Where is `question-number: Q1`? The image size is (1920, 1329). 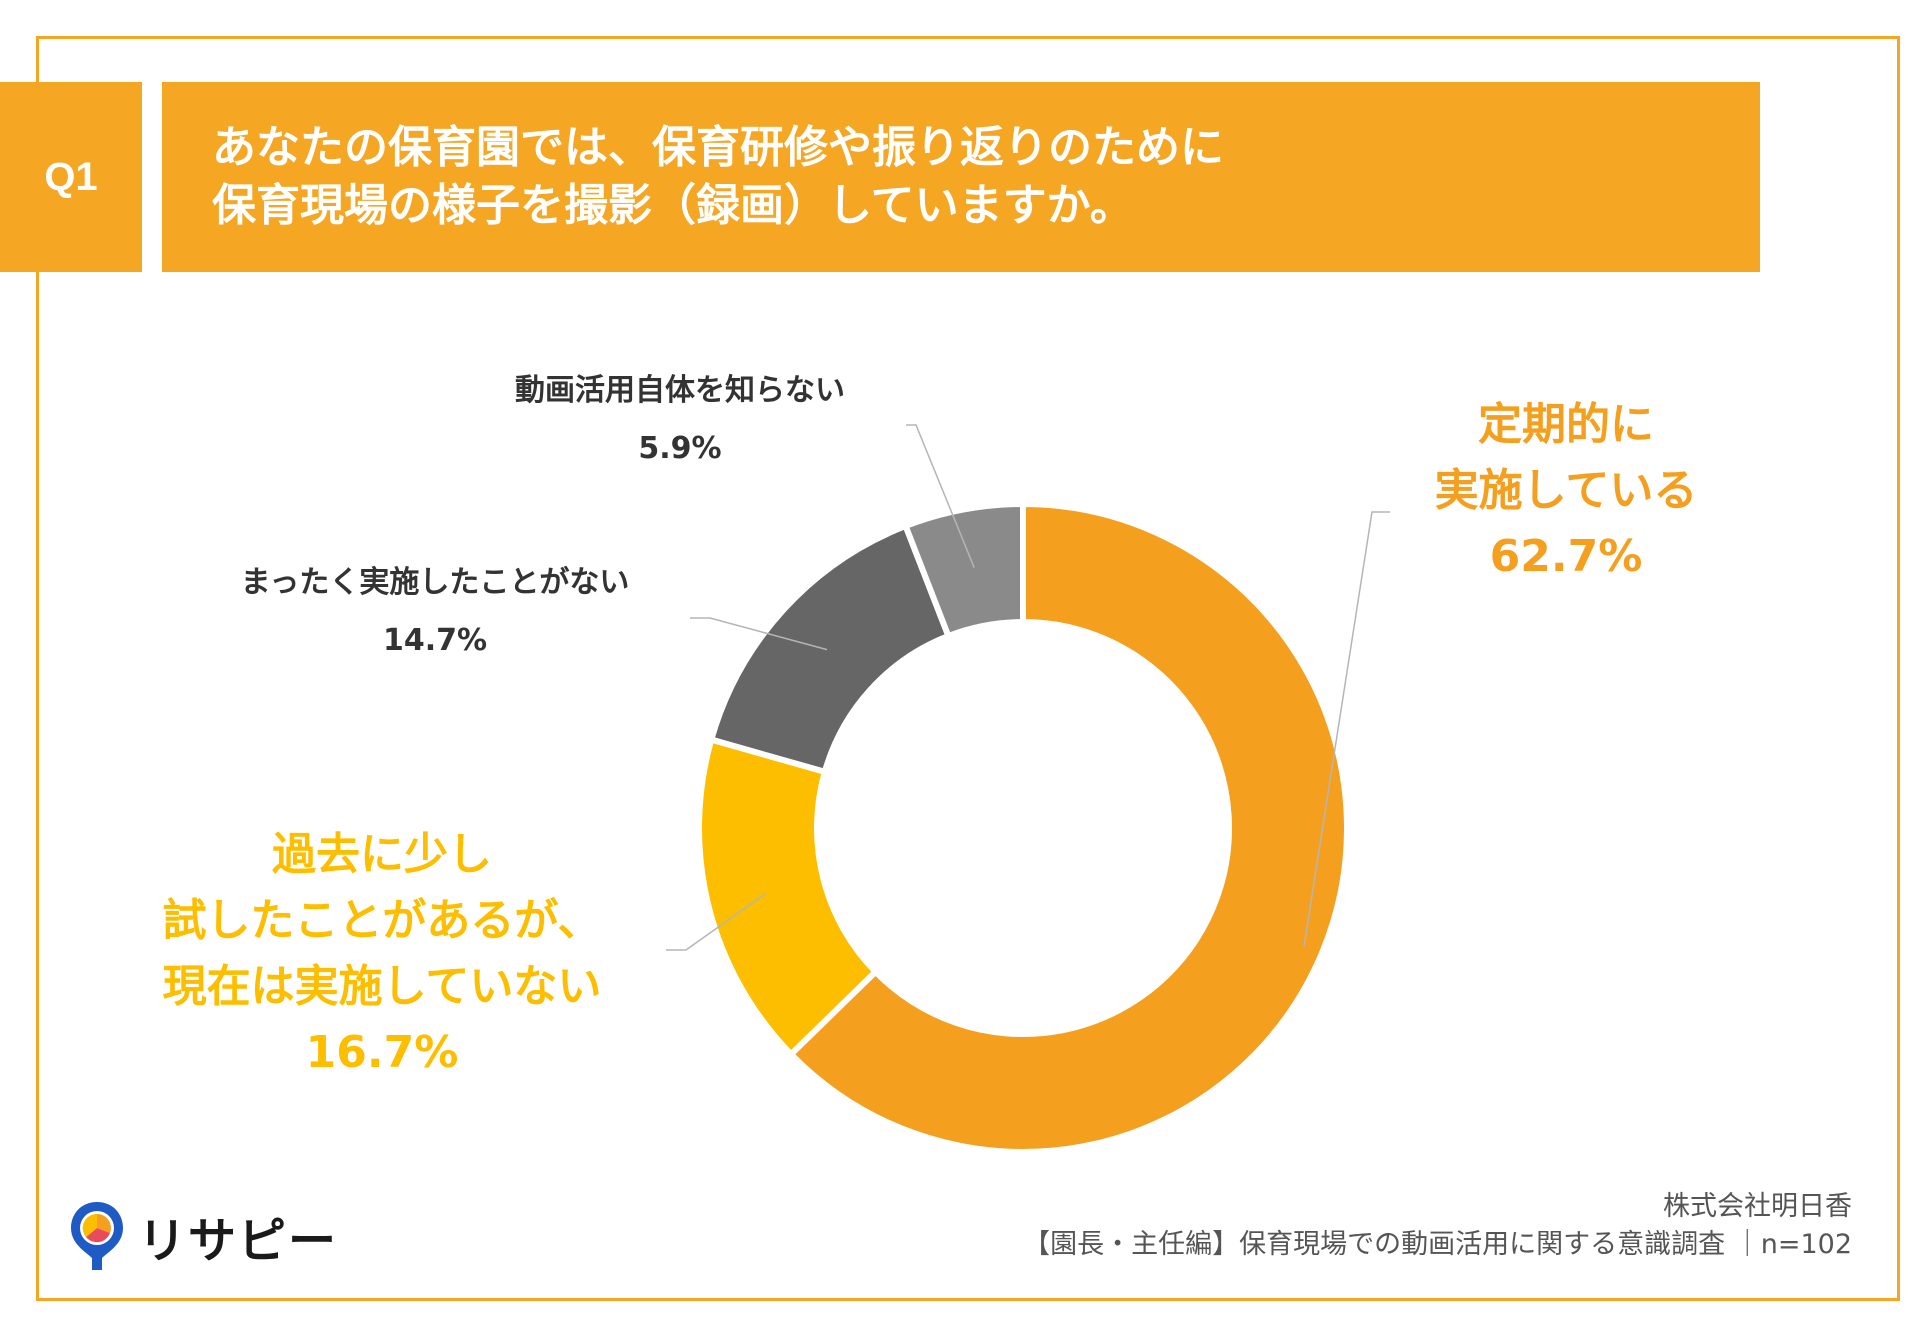
question-number: Q1 is located at coordinates (71, 176).